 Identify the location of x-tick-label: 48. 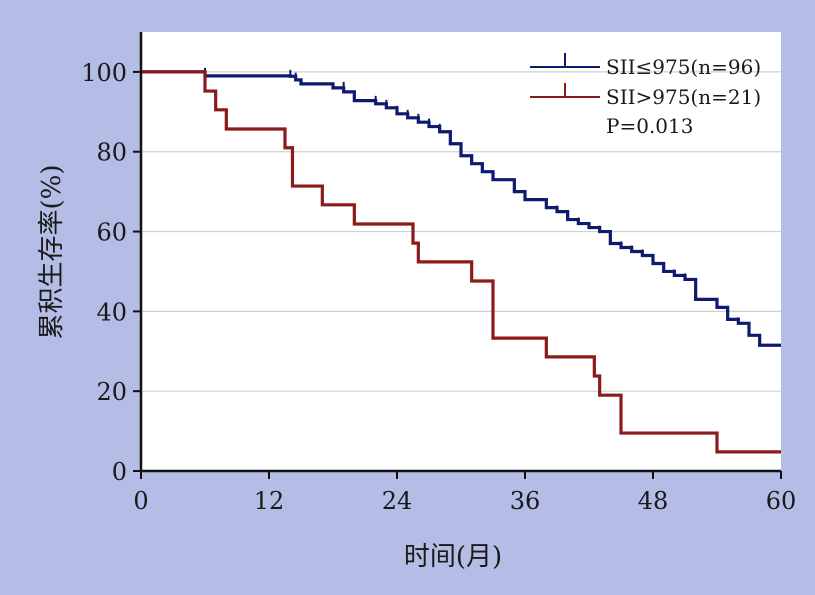
(653, 501).